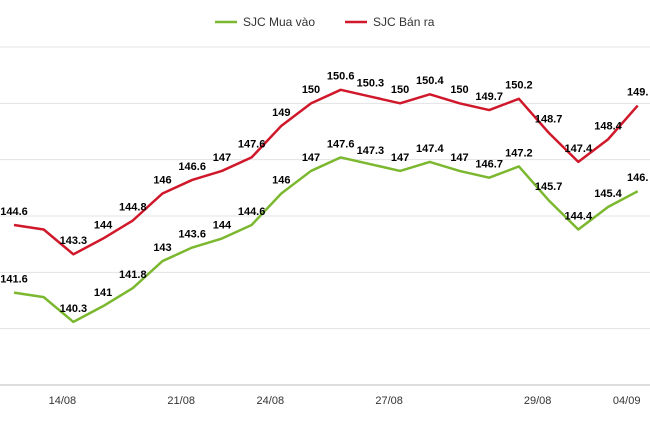  What do you see at coordinates (627, 401) in the screenshot?
I see `x-tick-label: 04/09` at bounding box center [627, 401].